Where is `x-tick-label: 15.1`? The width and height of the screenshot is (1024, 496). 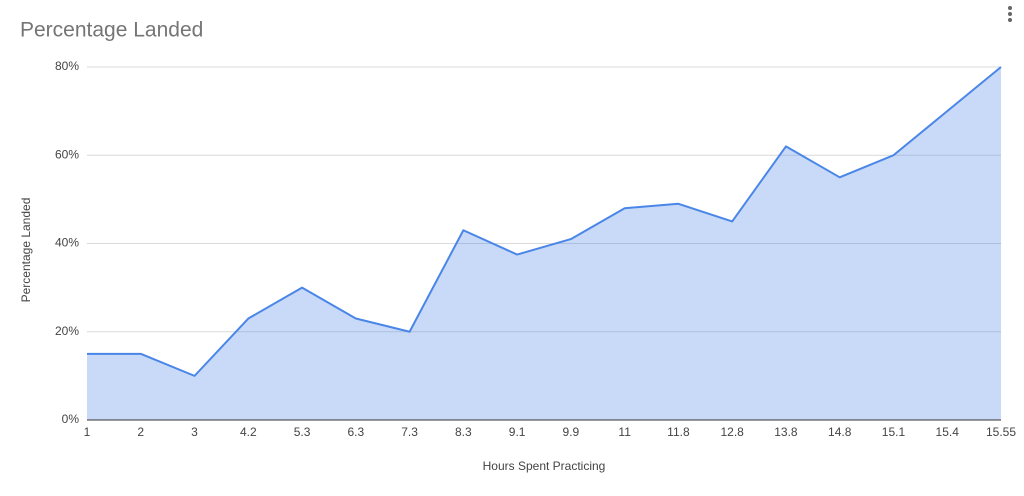 x-tick-label: 15.1 is located at coordinates (894, 432).